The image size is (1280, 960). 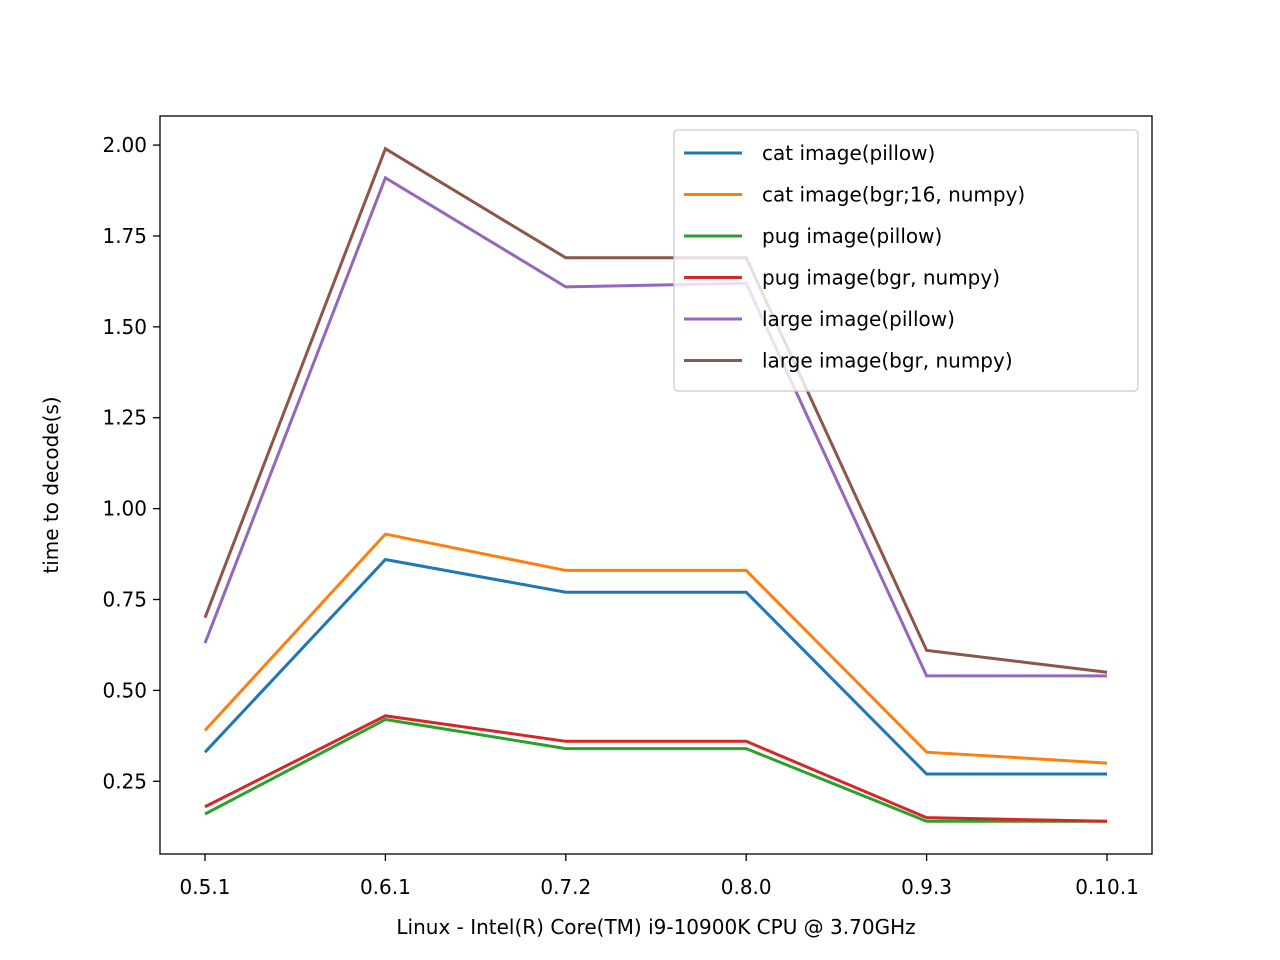 I want to click on x-tick-label: 0.7.2, so click(x=565, y=887).